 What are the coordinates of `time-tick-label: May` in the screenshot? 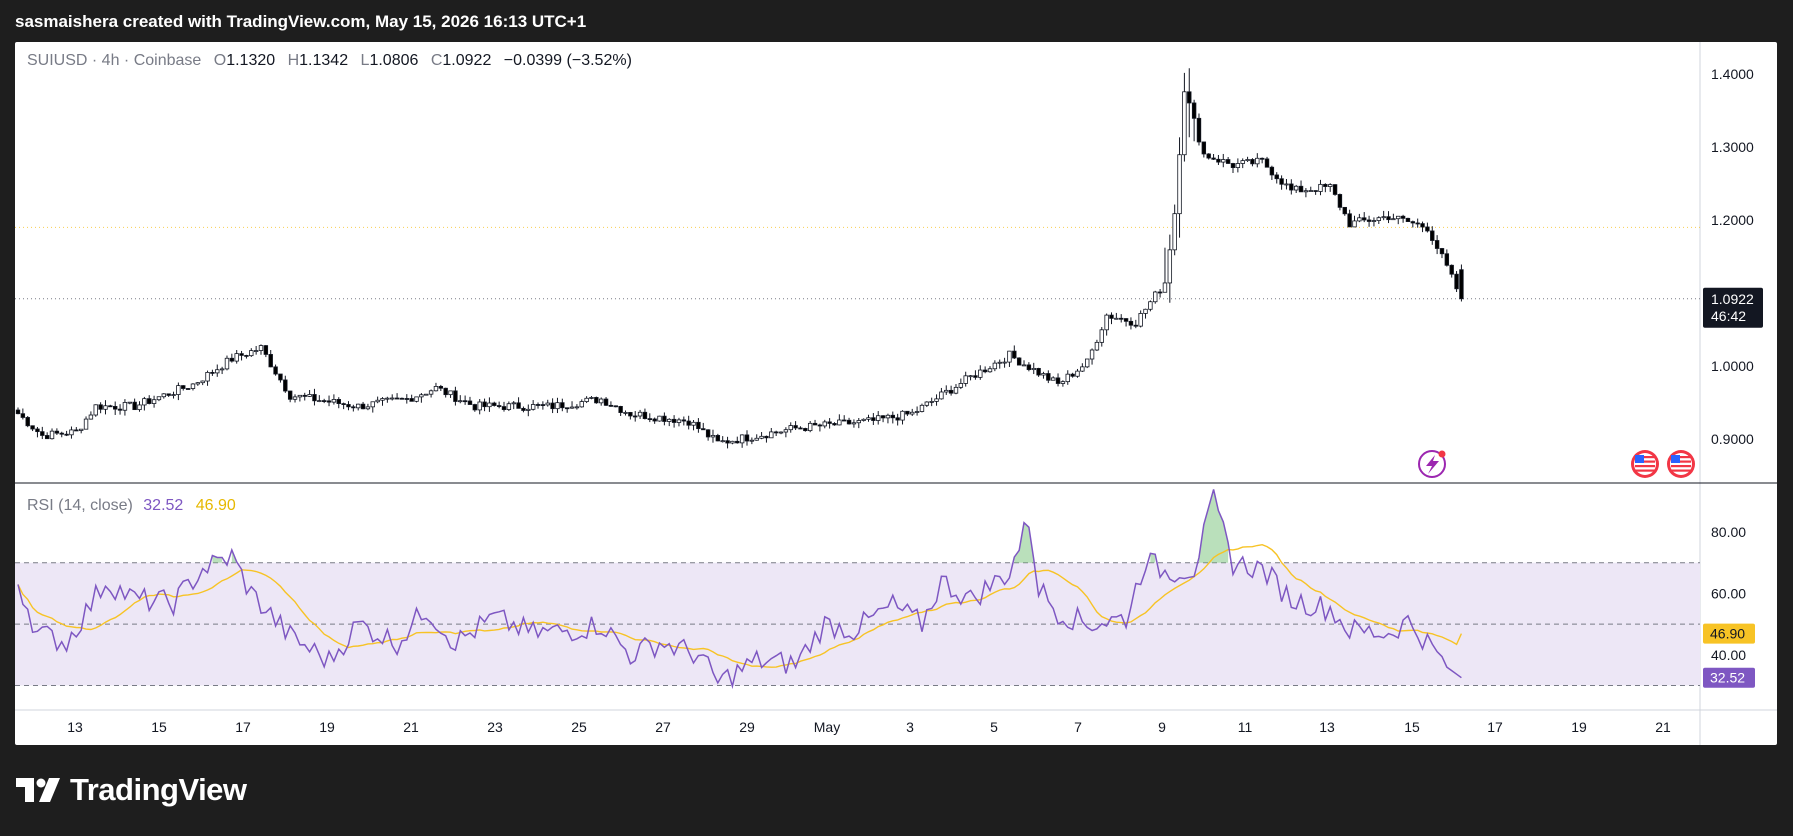 It's located at (827, 727).